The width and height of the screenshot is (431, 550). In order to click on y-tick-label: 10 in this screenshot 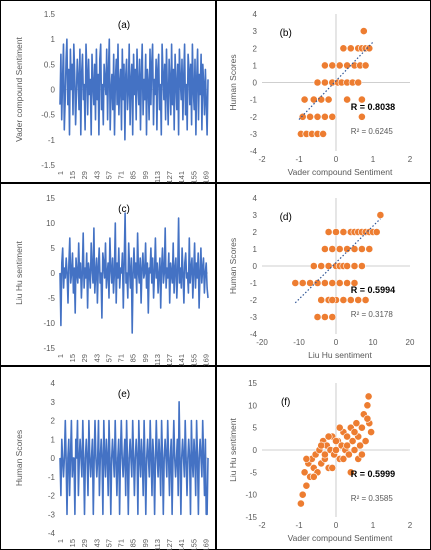, I will do `click(50, 223)`.